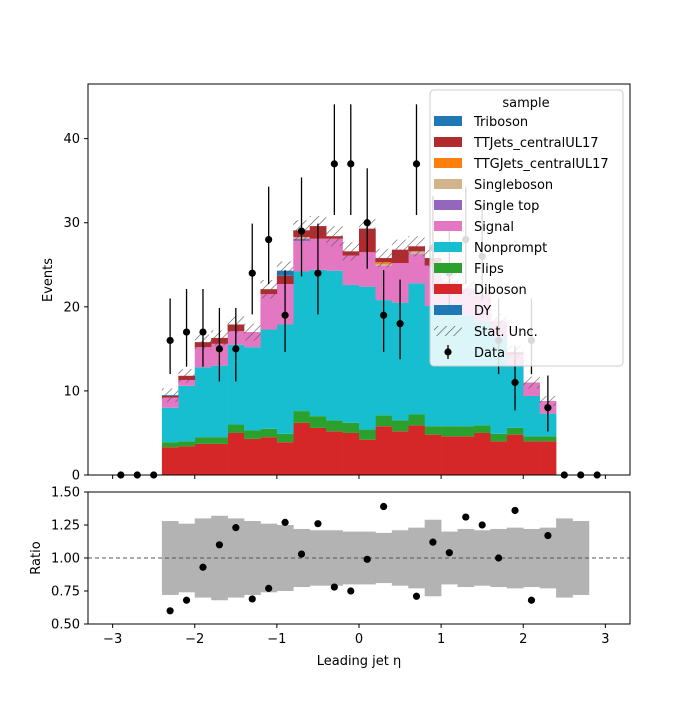 Image resolution: width=700 pixels, height=704 pixels. Describe the element at coordinates (359, 558) in the screenshot. I see `ratio-points` at that location.